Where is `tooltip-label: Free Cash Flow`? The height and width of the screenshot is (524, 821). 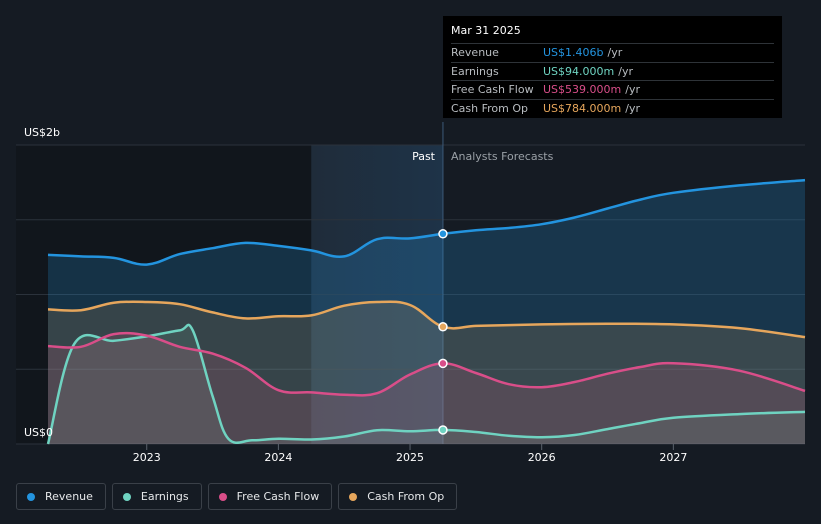
tooltip-label: Free Cash Flow is located at coordinates (492, 90).